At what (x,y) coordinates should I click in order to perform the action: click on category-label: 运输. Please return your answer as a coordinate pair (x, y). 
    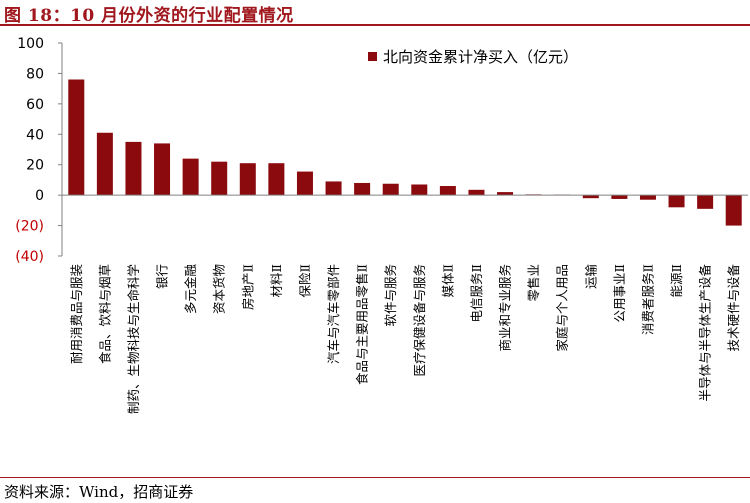
    Looking at the image, I should click on (590, 277).